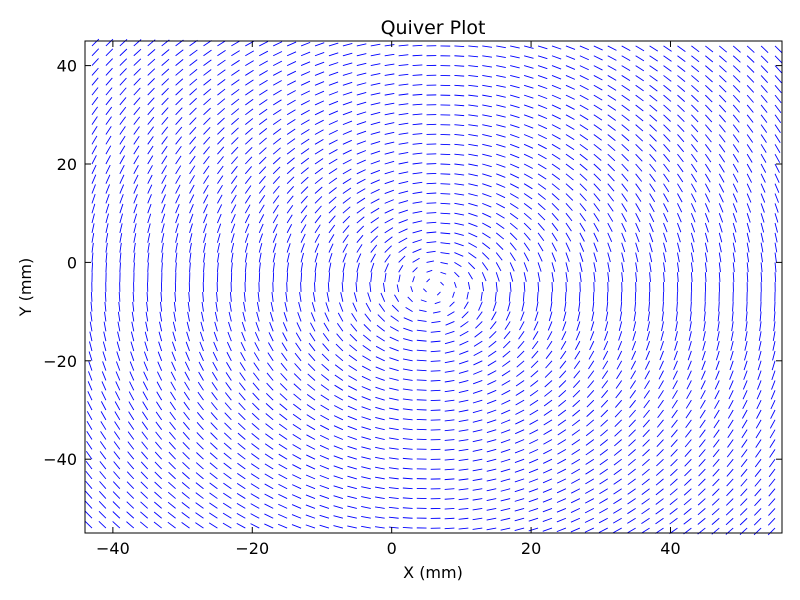 The image size is (800, 600). I want to click on y-tick-label: 40, so click(67, 66).